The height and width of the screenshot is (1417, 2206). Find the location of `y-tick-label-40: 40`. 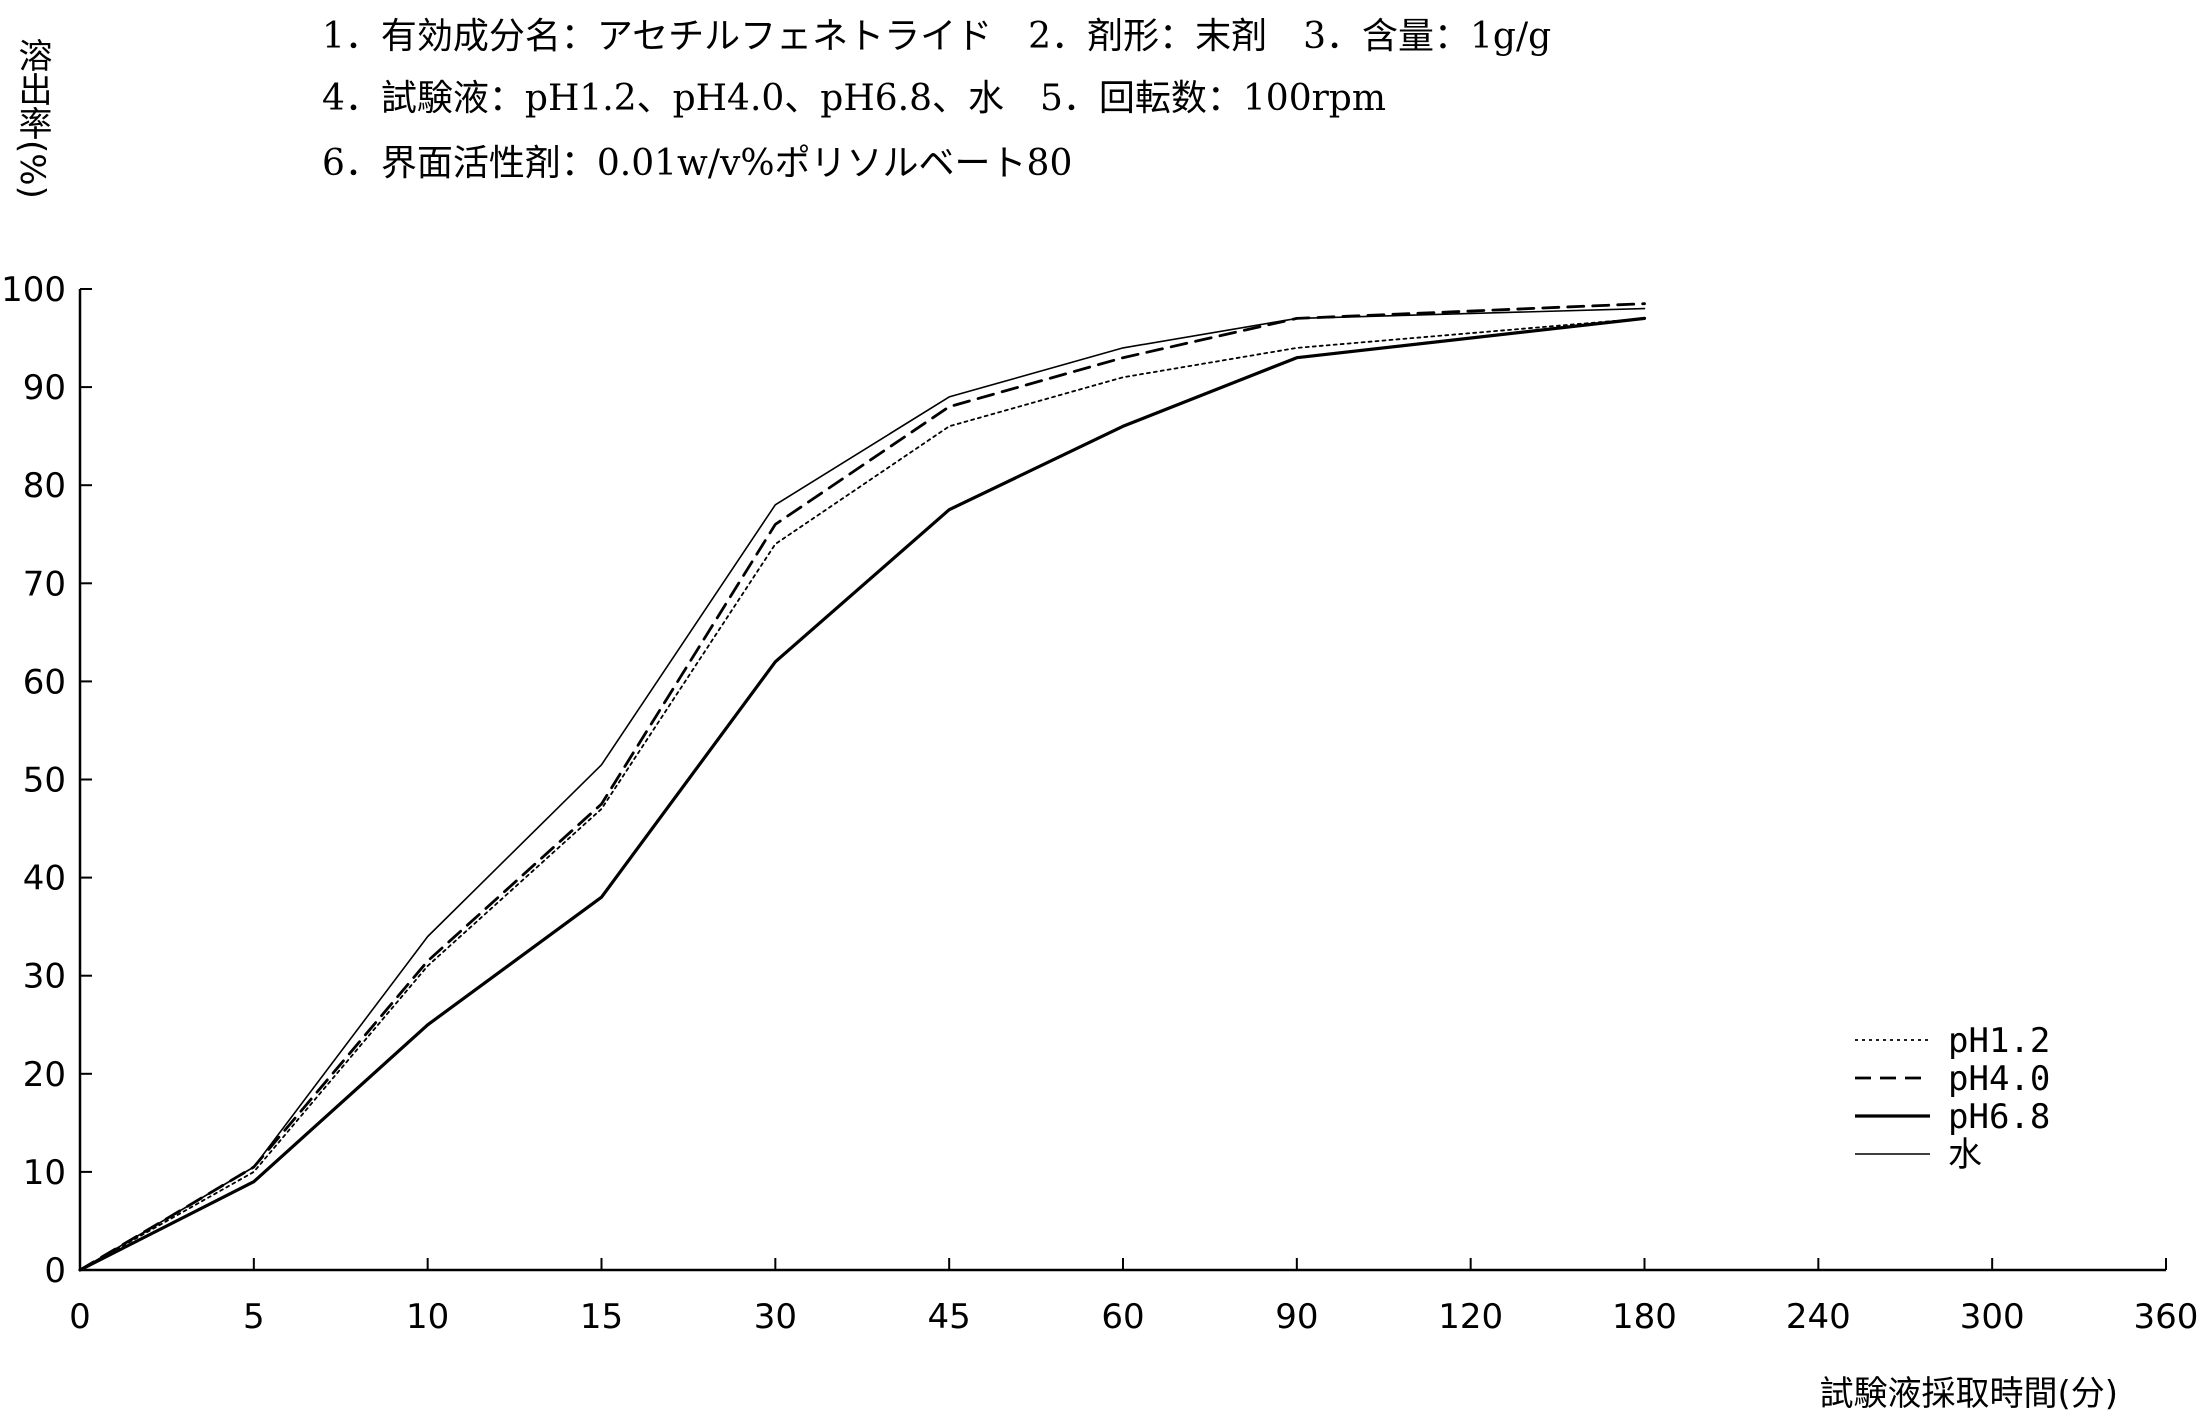

y-tick-label-40: 40 is located at coordinates (44, 879).